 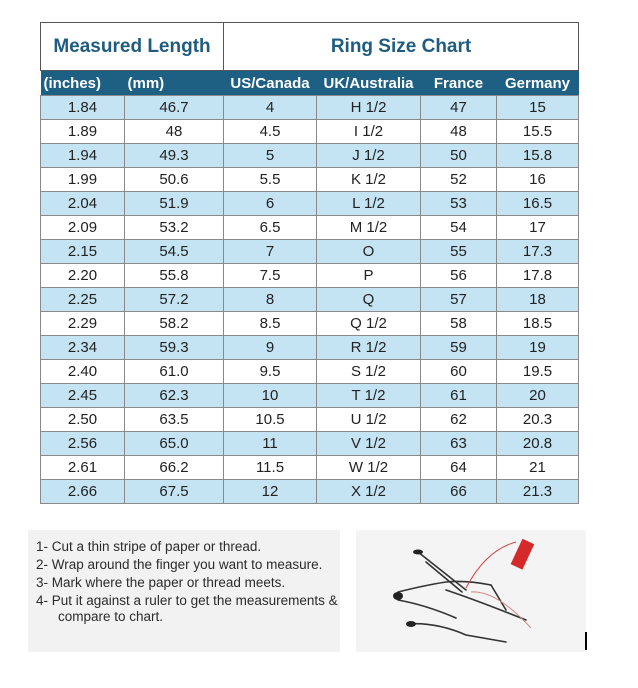 I want to click on header-inches: (inches), so click(x=82, y=83).